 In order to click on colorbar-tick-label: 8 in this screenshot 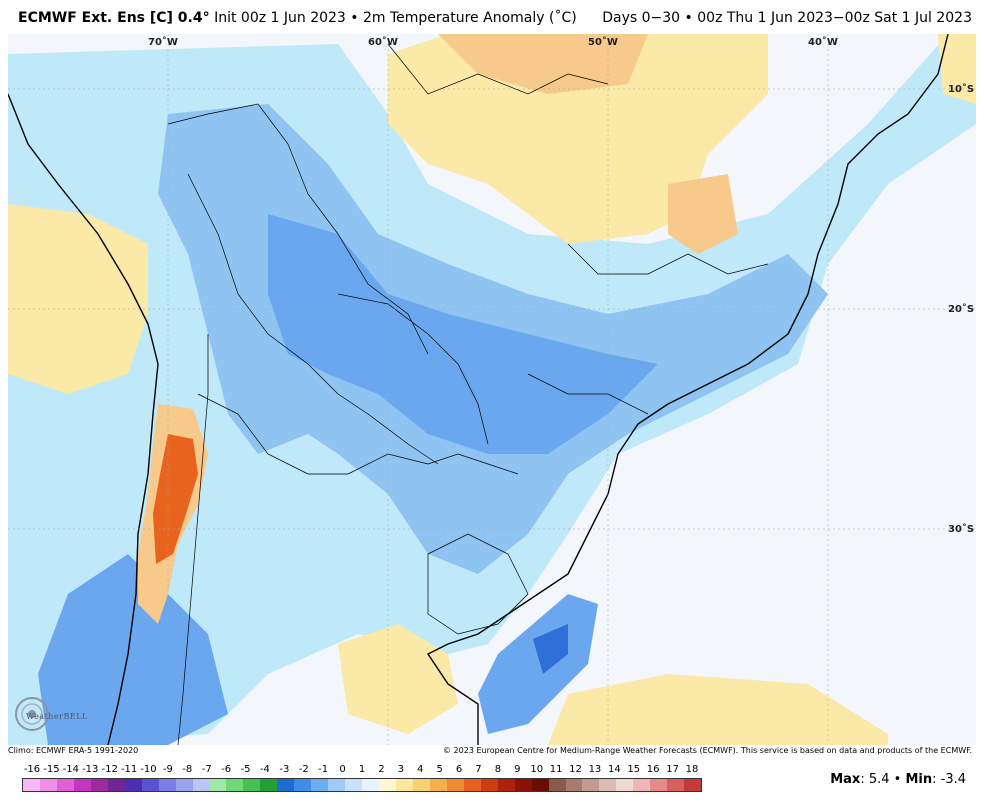, I will do `click(498, 769)`.